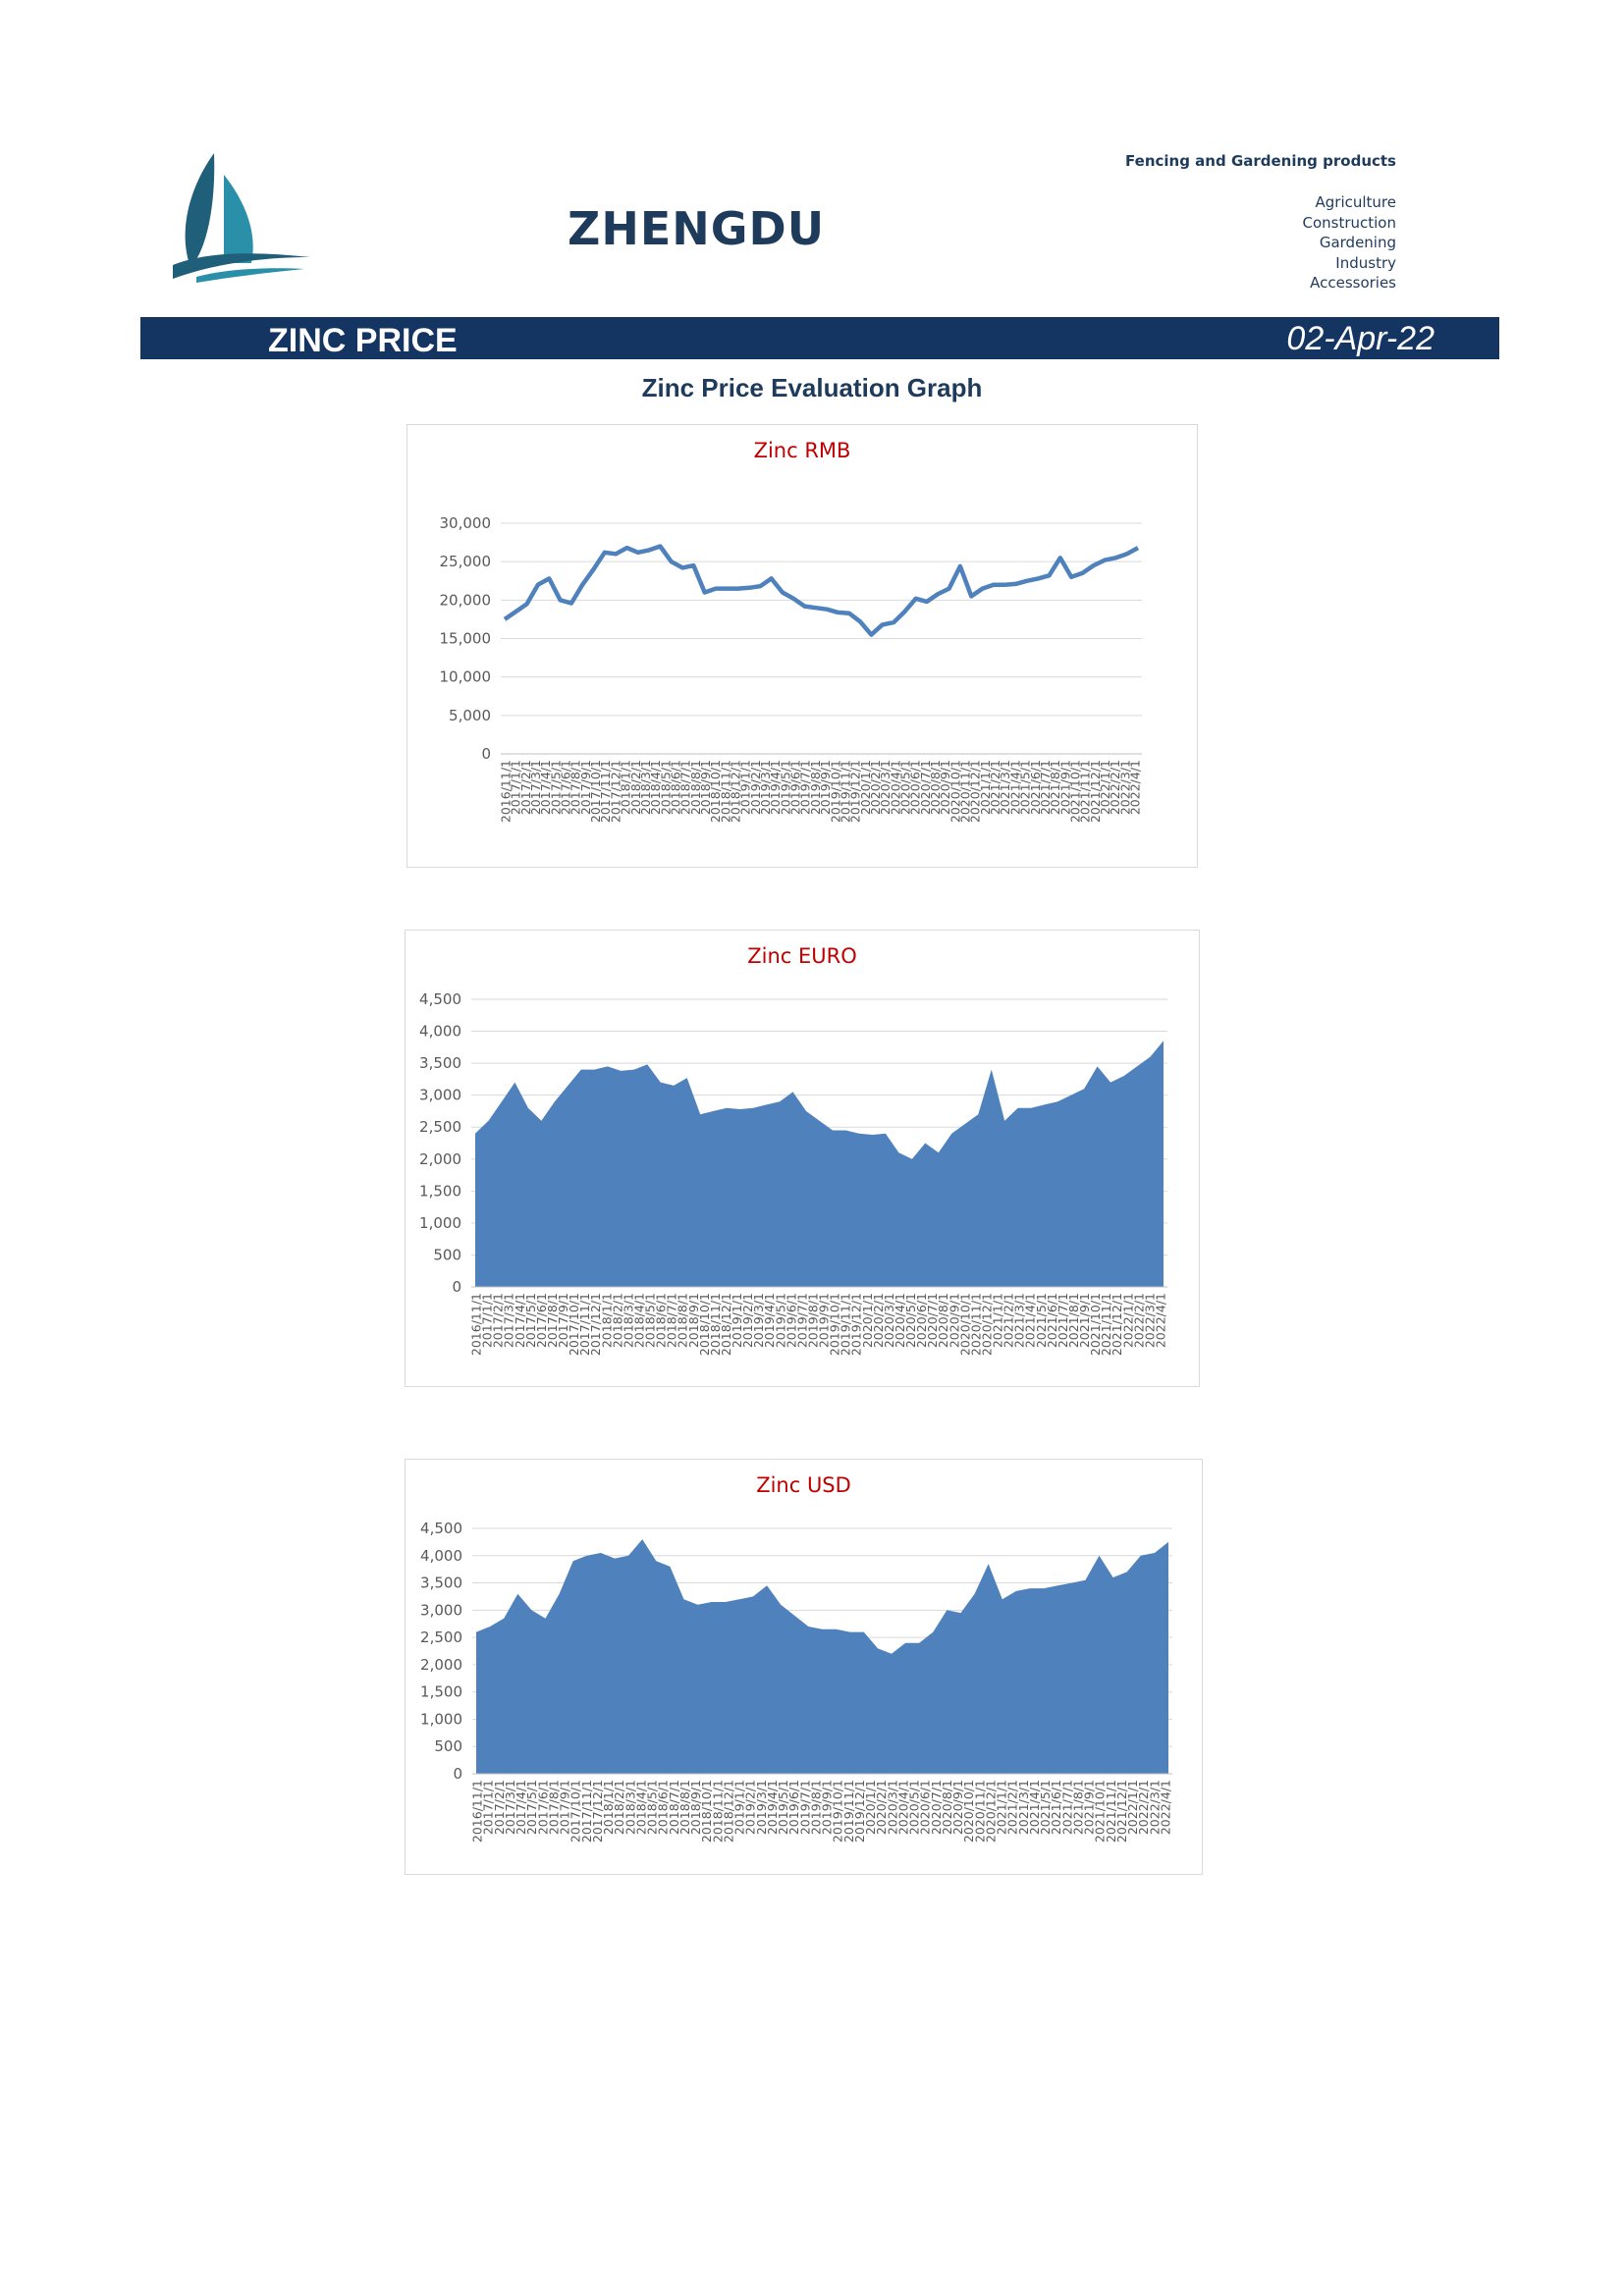  Describe the element at coordinates (1105, 787) in the screenshot. I see `x-tick-label: 2022/1/1` at that location.